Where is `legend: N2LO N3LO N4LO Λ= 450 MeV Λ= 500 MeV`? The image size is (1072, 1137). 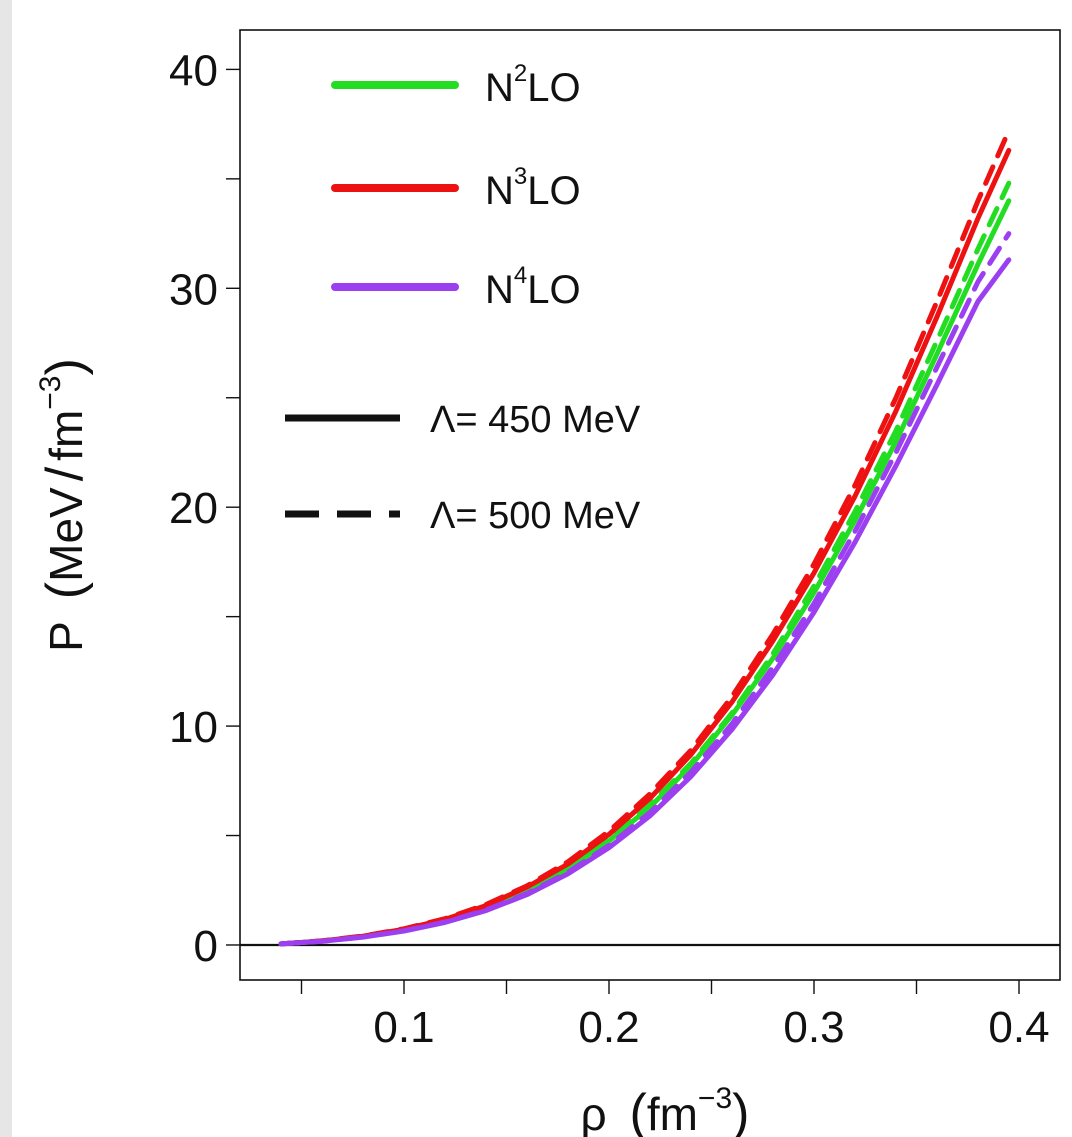
legend: N2LO N3LO N4LO Λ= 450 MeV Λ= 500 MeV is located at coordinates (463, 298).